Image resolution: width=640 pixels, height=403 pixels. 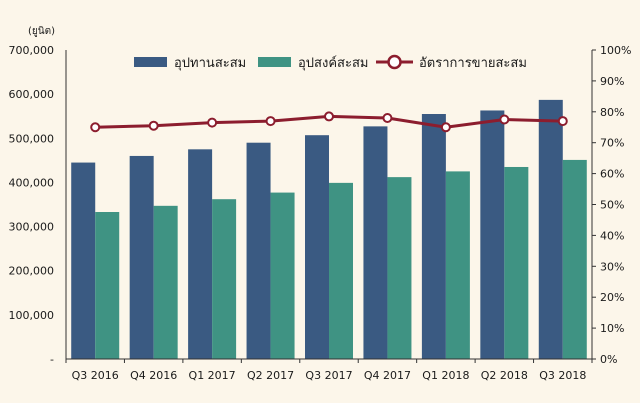 I want to click on y-left-tick-label: 200,000, so click(x=32, y=271).